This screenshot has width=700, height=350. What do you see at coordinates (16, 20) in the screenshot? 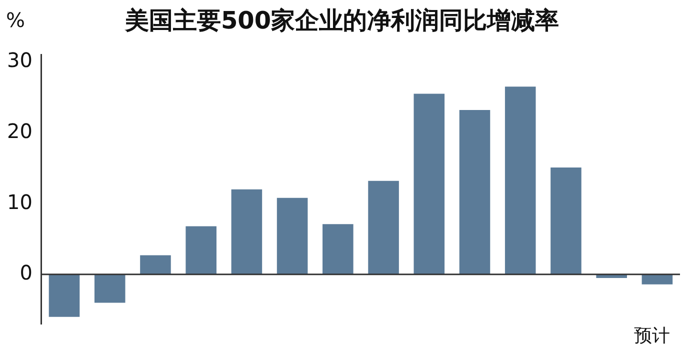
I see `y-axis-title: %` at bounding box center [16, 20].